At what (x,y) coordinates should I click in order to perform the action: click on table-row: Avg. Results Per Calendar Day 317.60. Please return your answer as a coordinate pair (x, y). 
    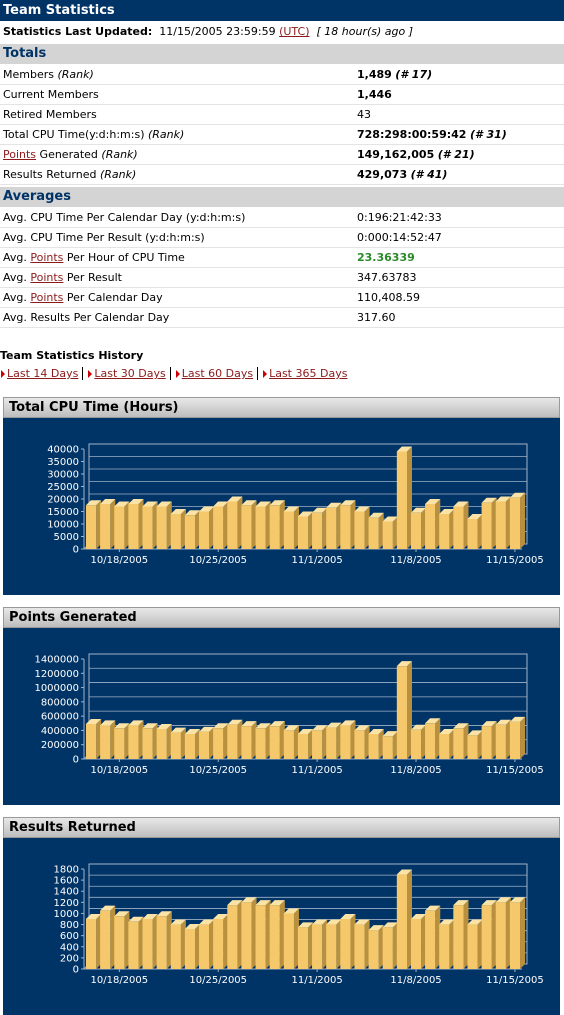
    Looking at the image, I should click on (282, 318).